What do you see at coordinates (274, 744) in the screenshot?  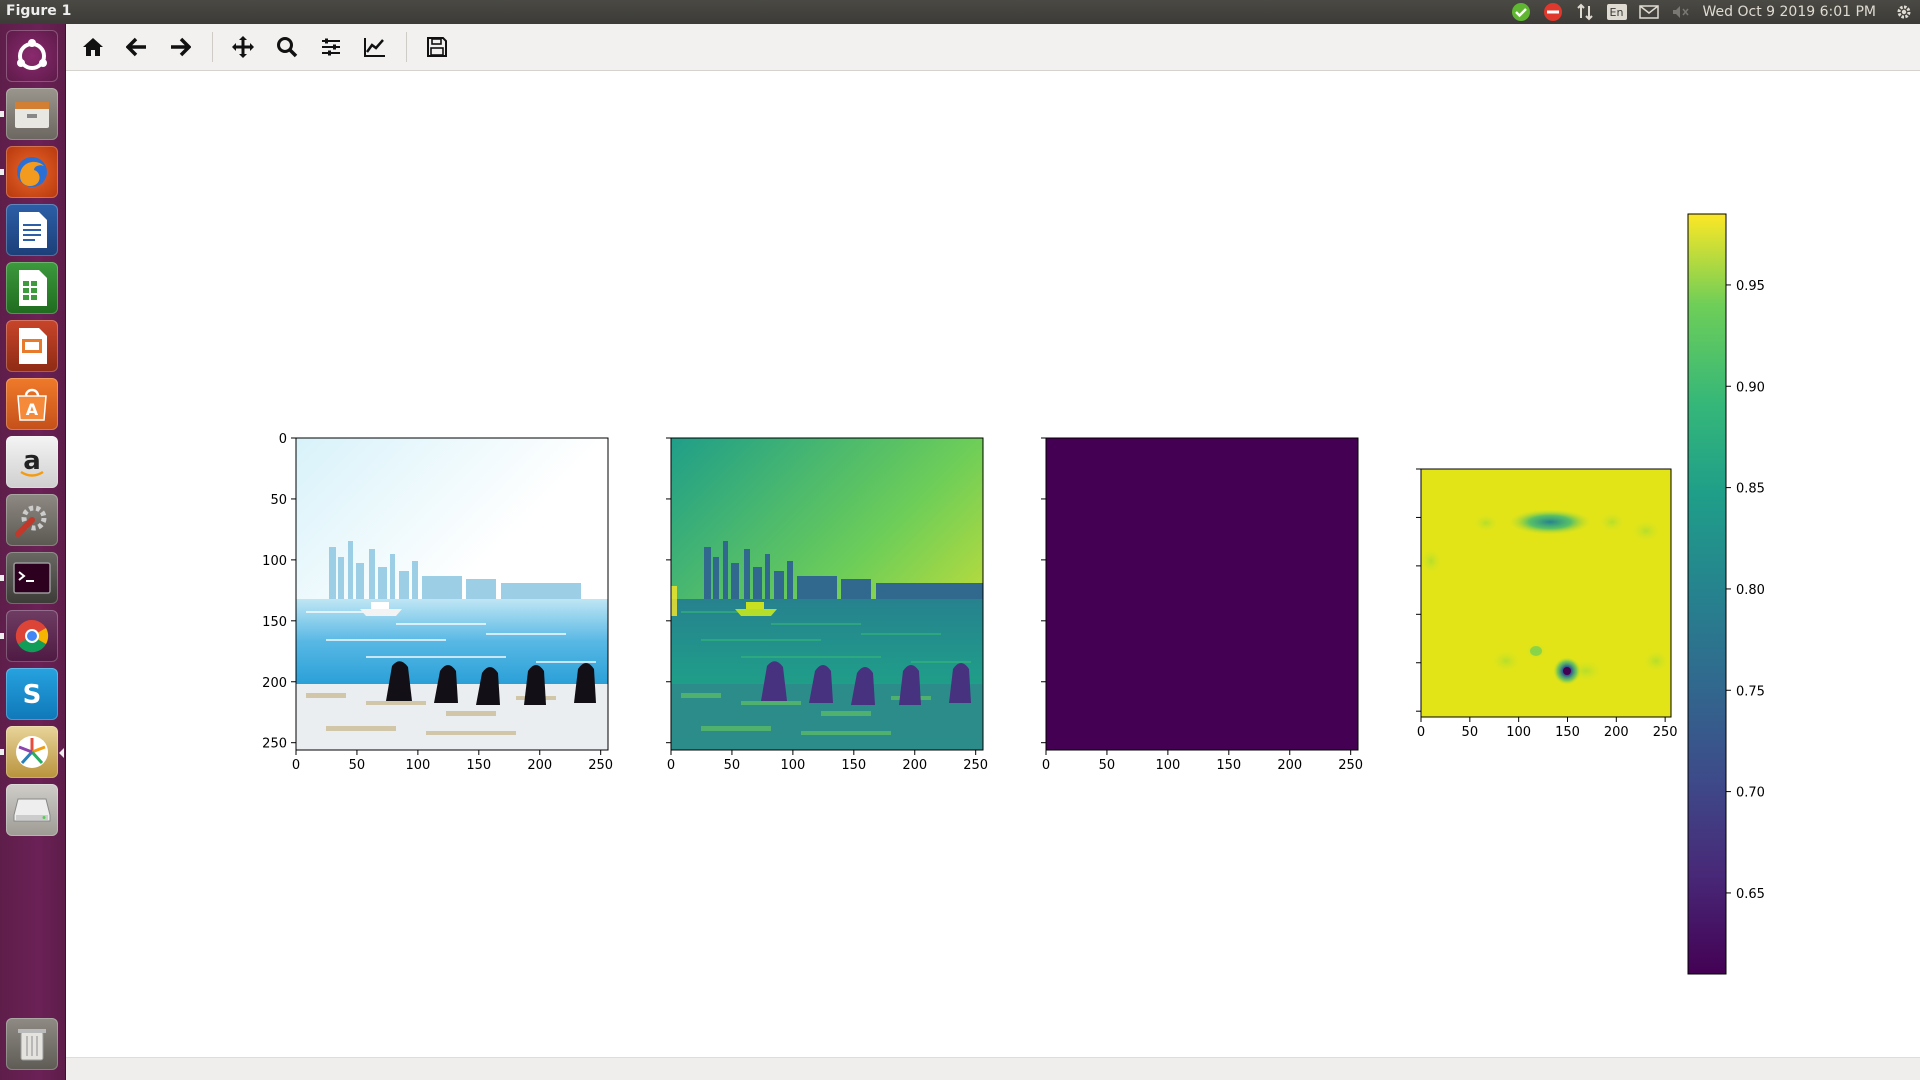 I see `y-tick-label: 250` at bounding box center [274, 744].